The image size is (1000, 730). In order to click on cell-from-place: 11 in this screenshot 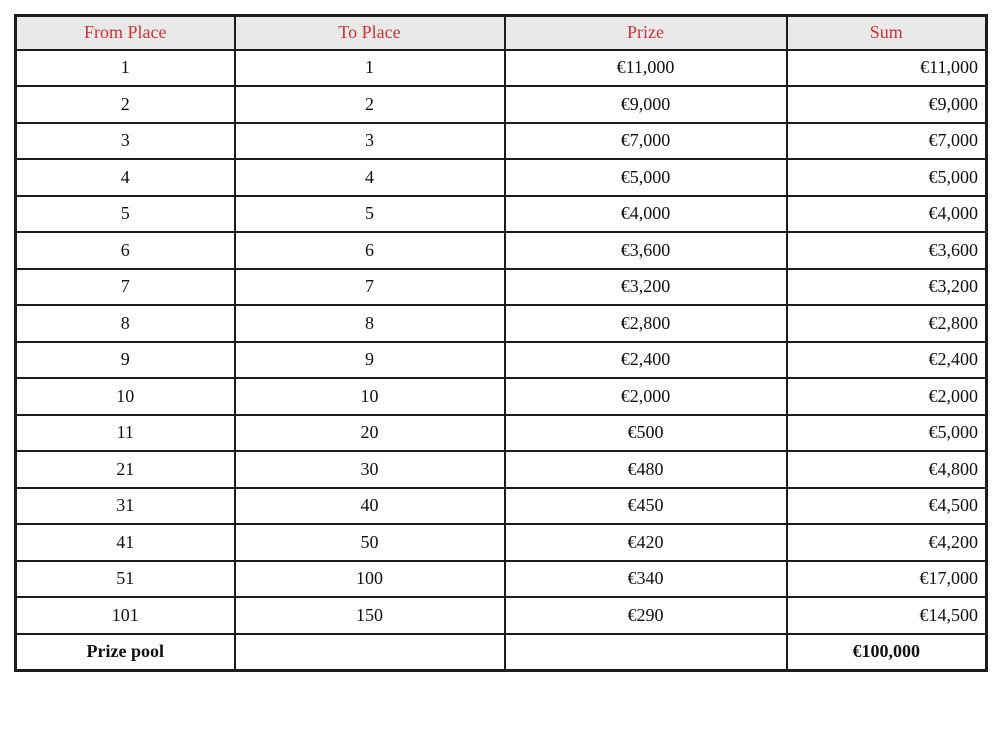, I will do `click(125, 432)`.